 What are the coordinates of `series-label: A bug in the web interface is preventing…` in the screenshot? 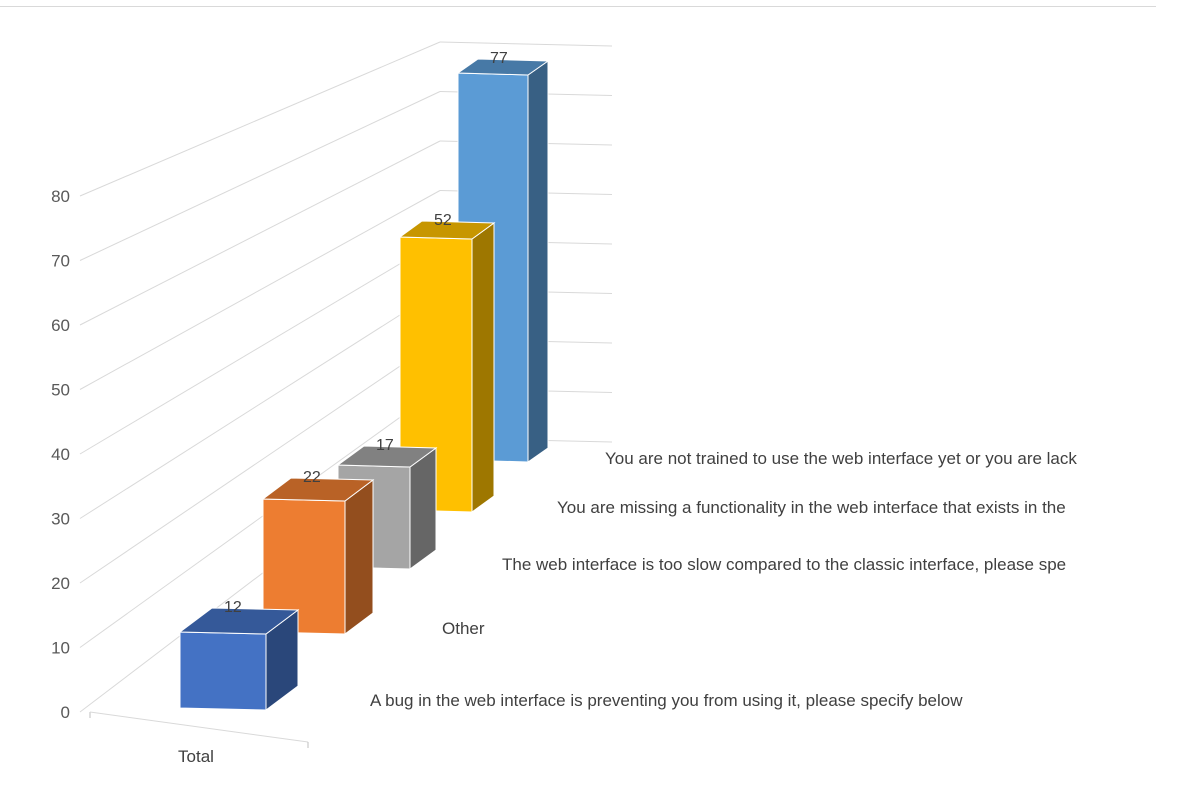 It's located at (666, 700).